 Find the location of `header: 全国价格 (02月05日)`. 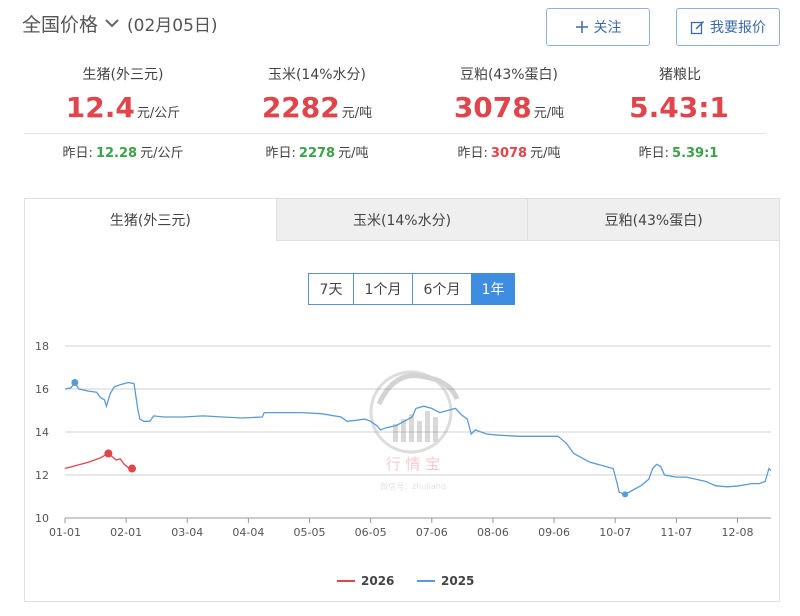

header: 全国价格 (02月05日) is located at coordinates (120, 23).